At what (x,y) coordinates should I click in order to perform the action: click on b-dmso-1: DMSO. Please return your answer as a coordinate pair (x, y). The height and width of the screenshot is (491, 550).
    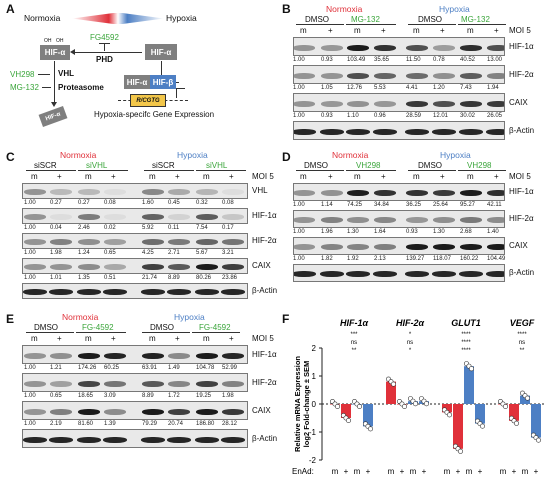
    Looking at the image, I should click on (317, 19).